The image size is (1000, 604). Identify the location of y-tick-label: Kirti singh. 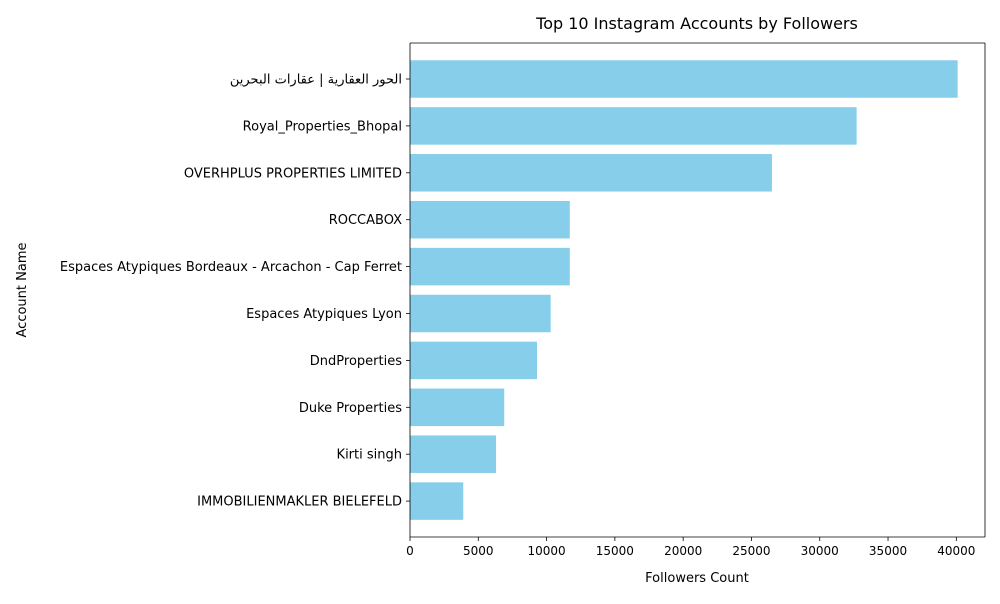
(369, 455).